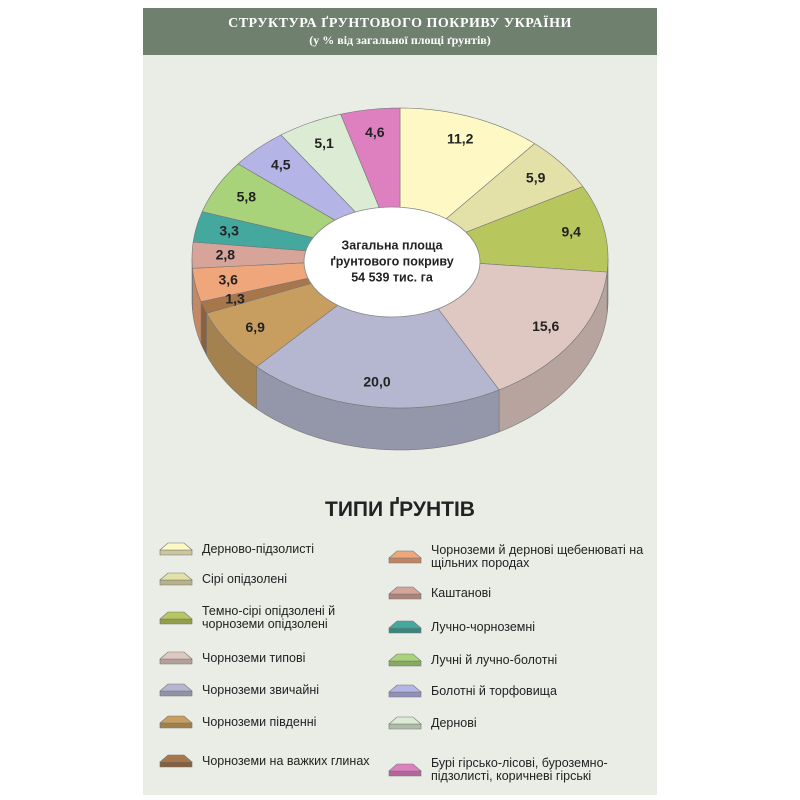 The width and height of the screenshot is (800, 800). What do you see at coordinates (494, 690) in the screenshot?
I see `legend-label: Болотні й торфовища` at bounding box center [494, 690].